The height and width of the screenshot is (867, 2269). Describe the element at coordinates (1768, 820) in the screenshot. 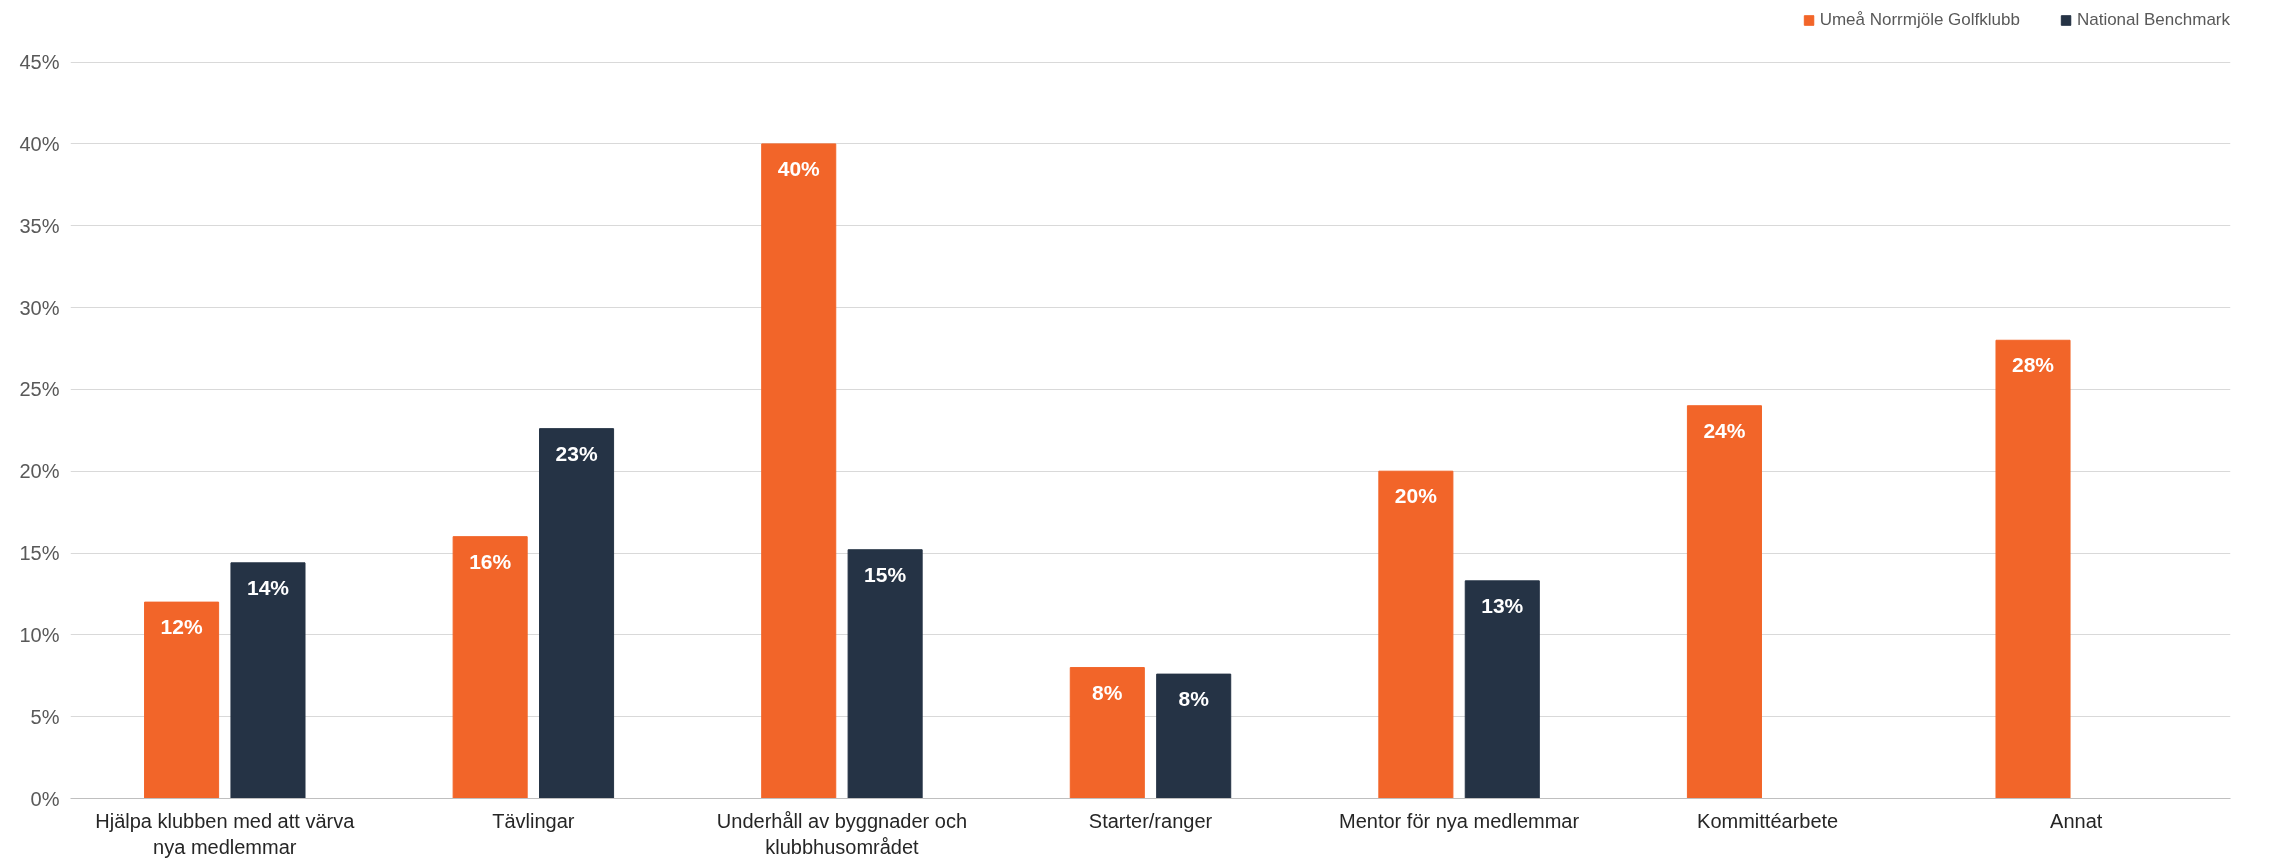

I see `x-tick-label: Kommittéarbete` at that location.